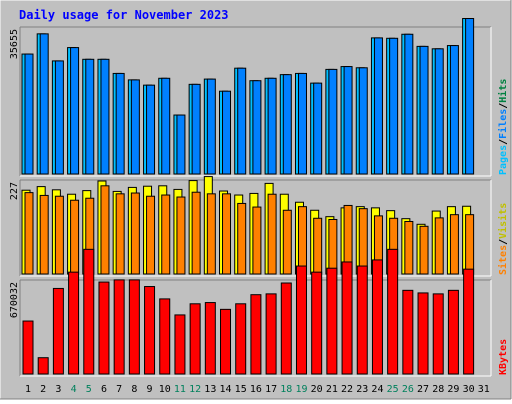  I want to click on day-tick-label: 25, so click(393, 389).